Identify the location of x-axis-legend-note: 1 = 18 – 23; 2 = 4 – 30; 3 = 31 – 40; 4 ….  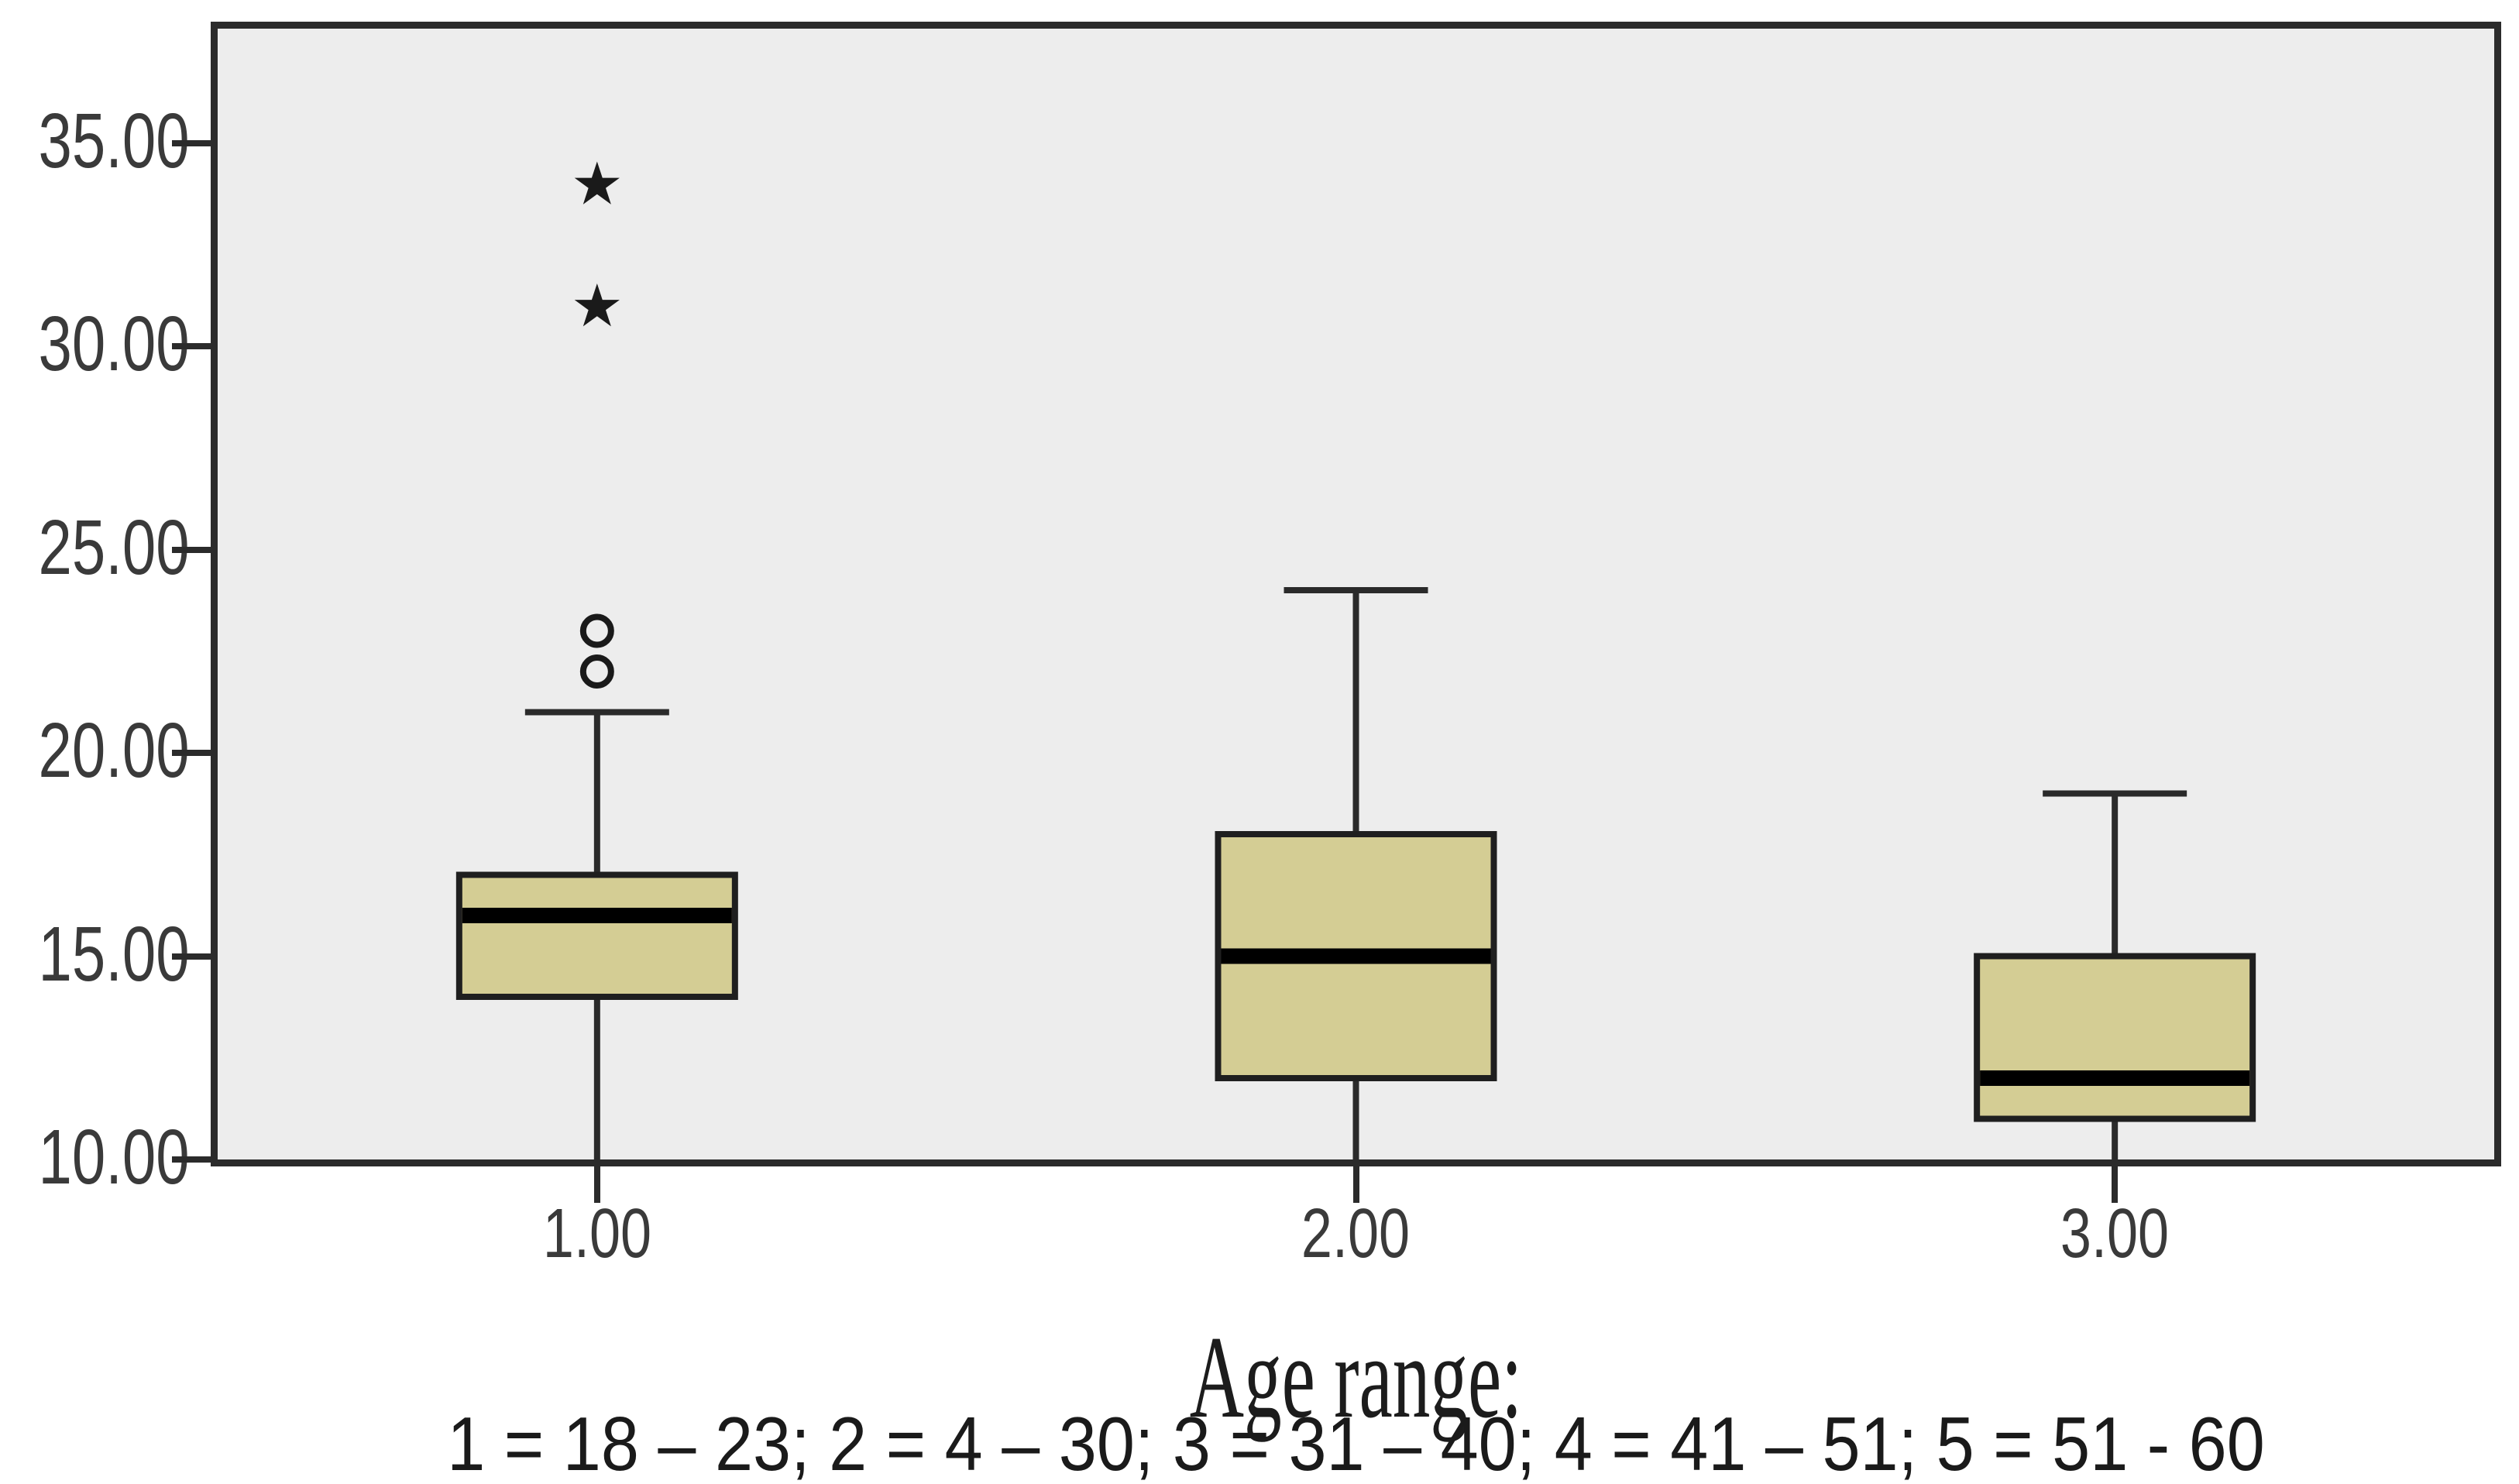
(1356, 1442).